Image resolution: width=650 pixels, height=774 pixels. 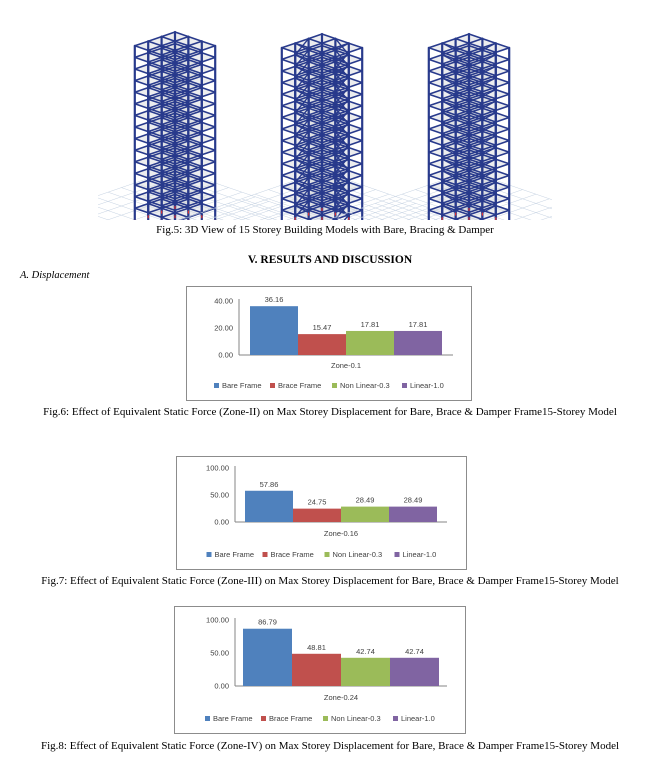 I want to click on damper-frame-model, so click(x=439, y=126).